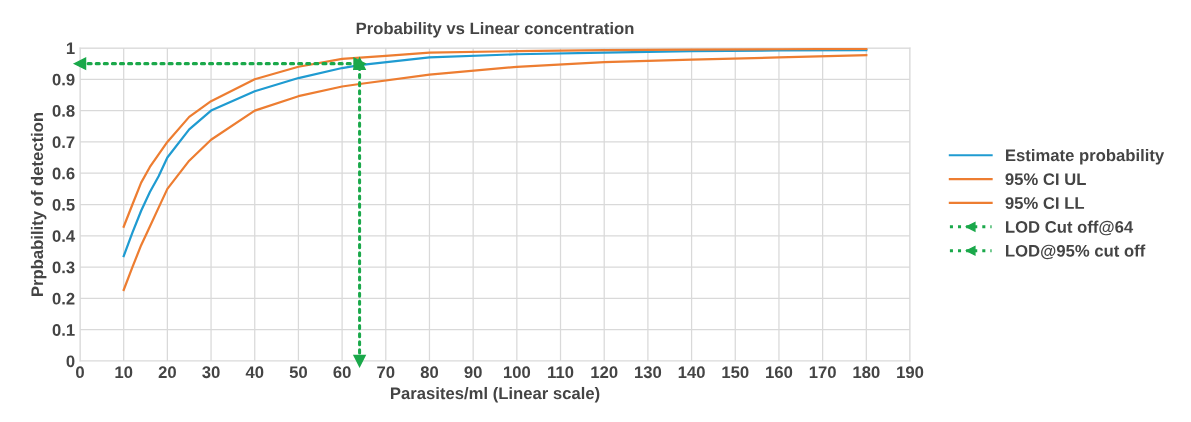 This screenshot has height=422, width=1191. What do you see at coordinates (63, 79) in the screenshot?
I see `y-tick-label: 0.9` at bounding box center [63, 79].